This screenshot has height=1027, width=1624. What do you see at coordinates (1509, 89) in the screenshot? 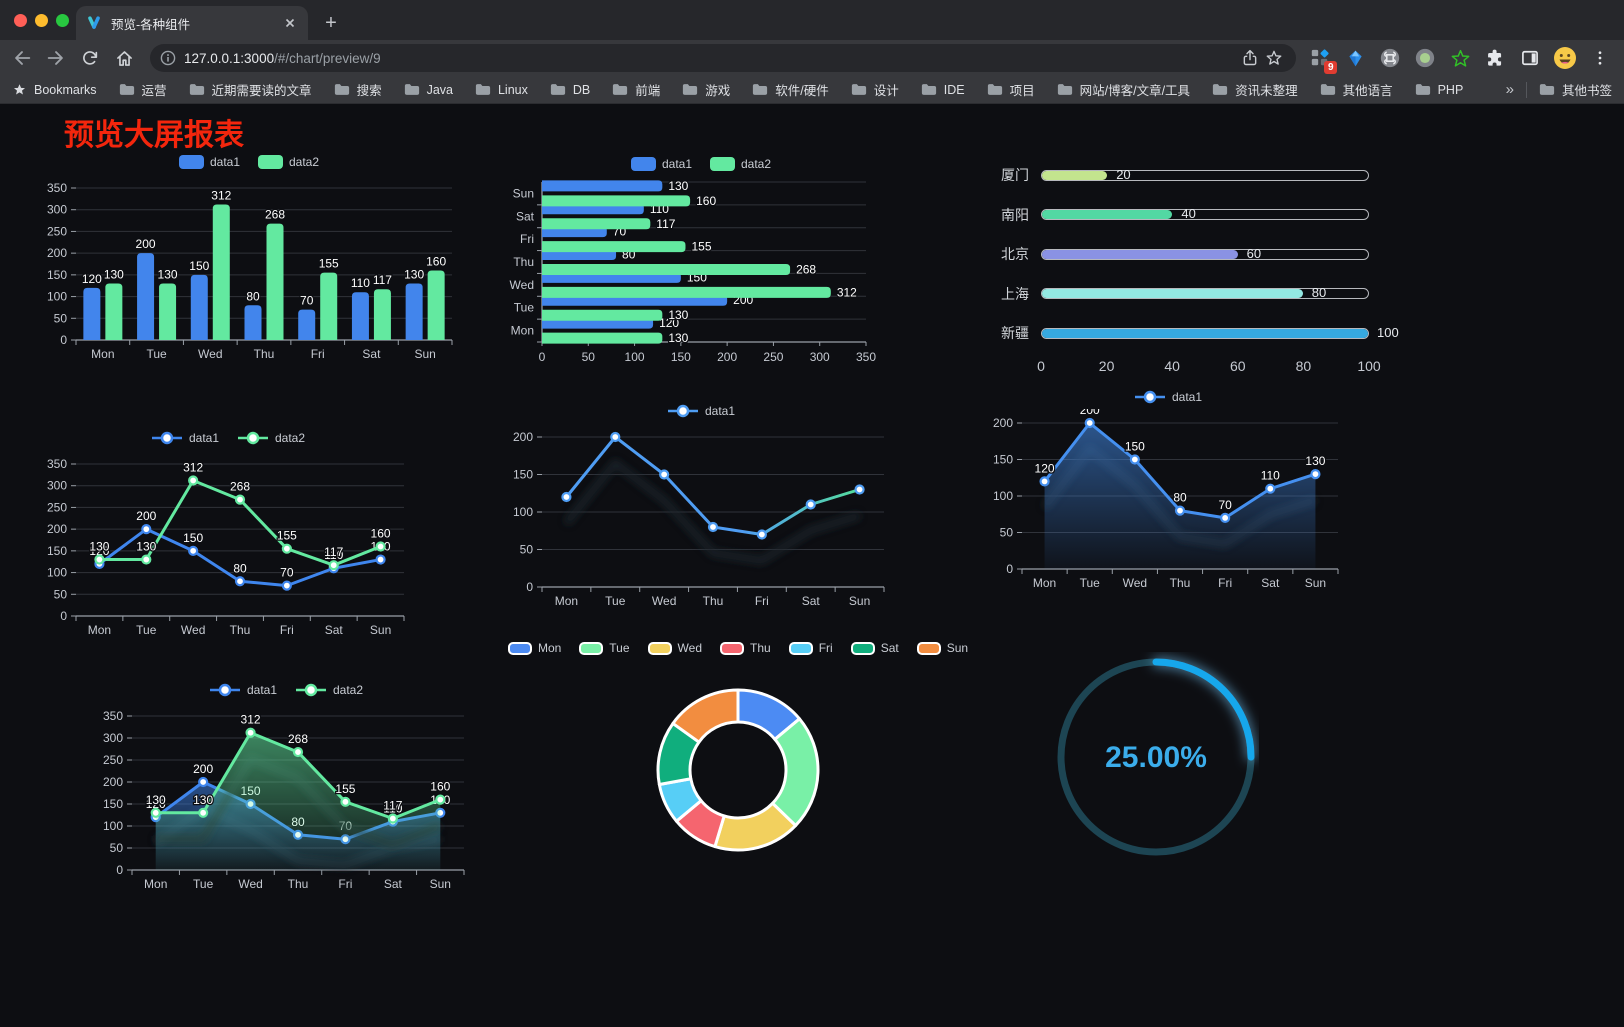
I see `bookmarks-overflow-chevron: »` at bounding box center [1509, 89].